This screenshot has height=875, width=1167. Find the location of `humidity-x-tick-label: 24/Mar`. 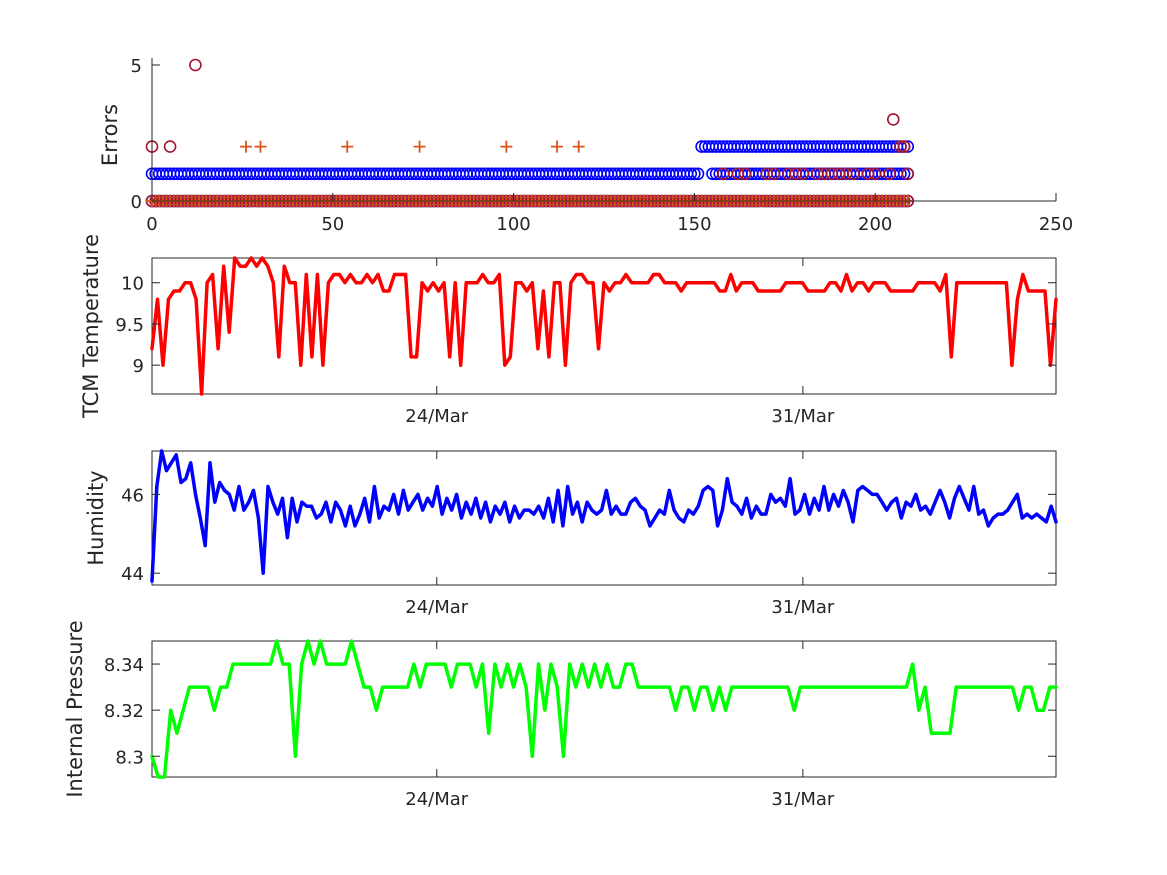

humidity-x-tick-label: 24/Mar is located at coordinates (437, 607).